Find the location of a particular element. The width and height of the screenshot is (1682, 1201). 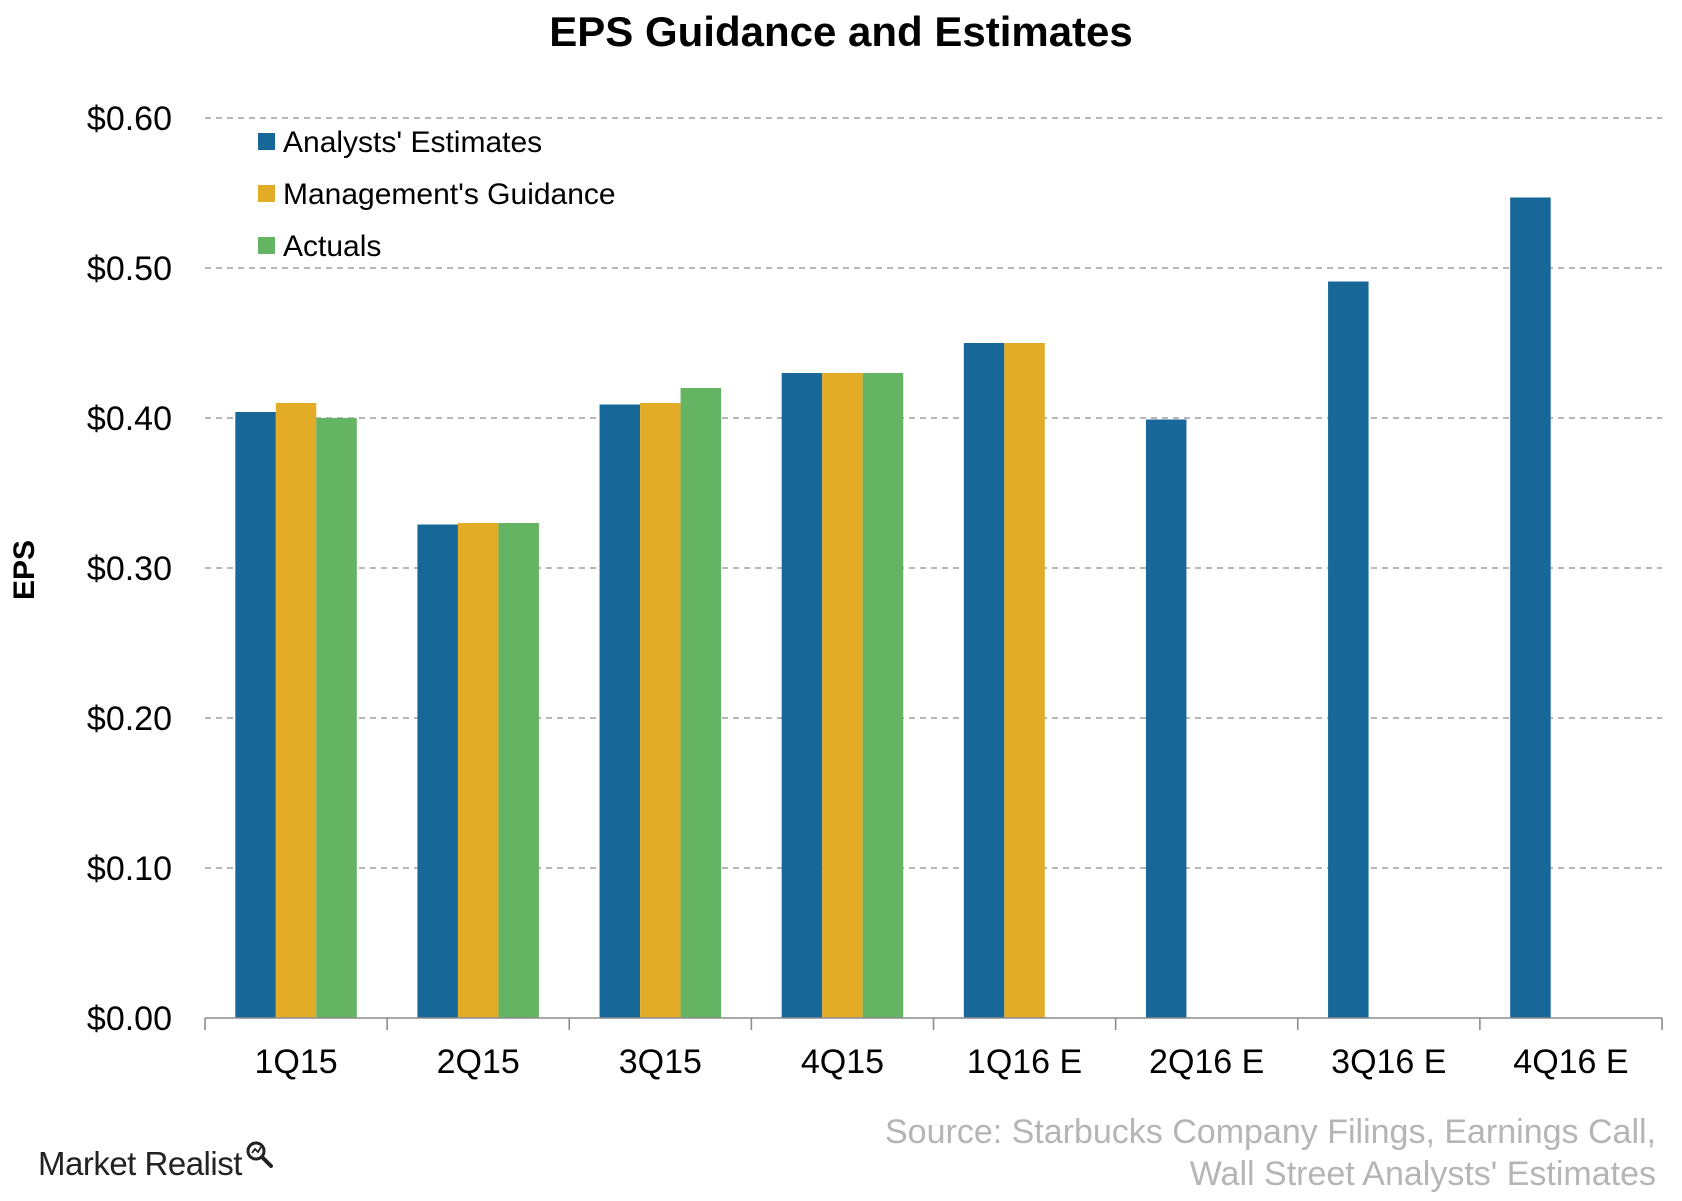

source-line-2: Wall Street Analysts' Estimates is located at coordinates (1423, 1174).